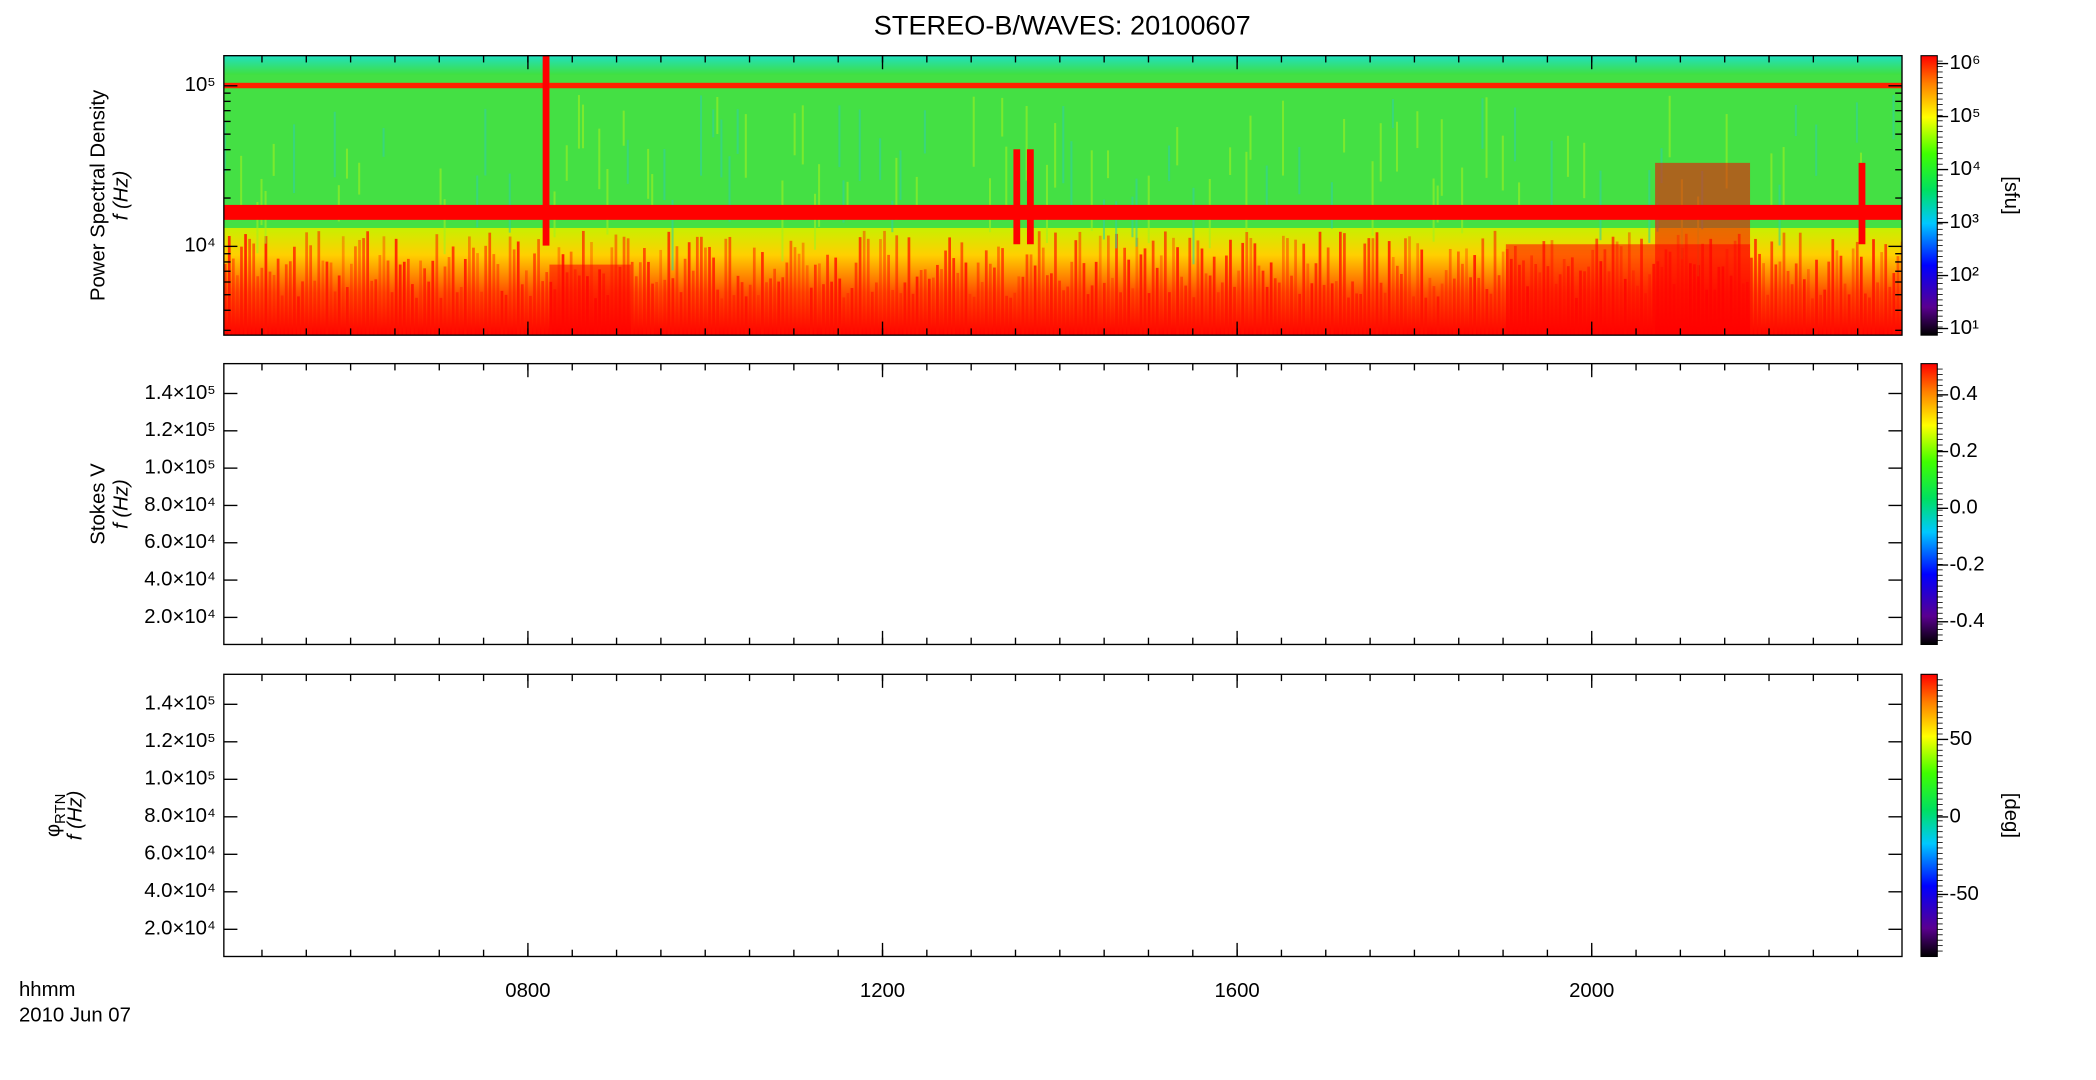  What do you see at coordinates (75, 816) in the screenshot?
I see `y-axis-label-unit: f (Hz)` at bounding box center [75, 816].